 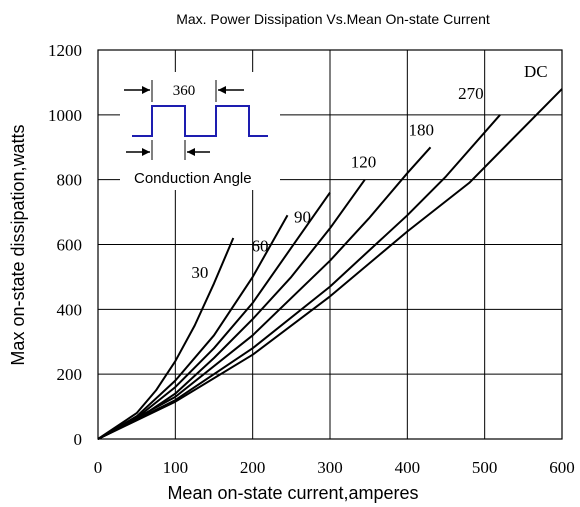 I want to click on y-tick-label: 400, so click(x=70, y=309).